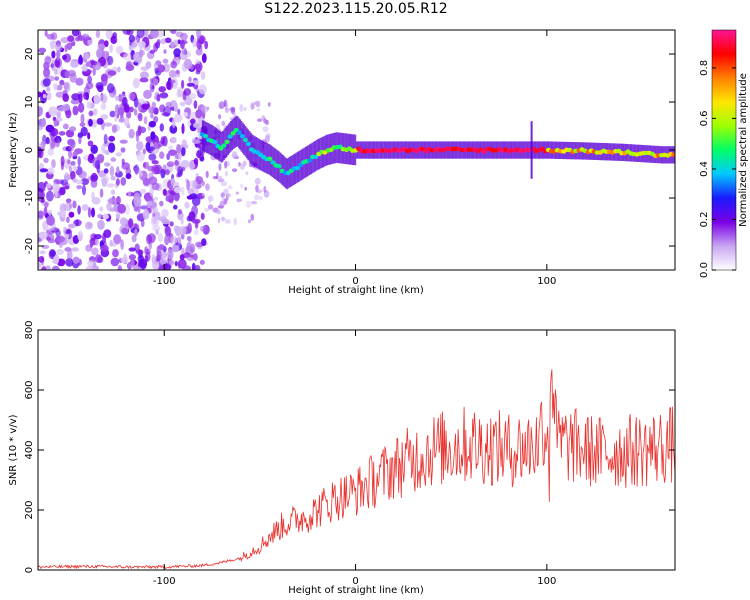 The width and height of the screenshot is (750, 600). I want to click on snr-x-axis-label: Height of straight line (km), so click(356, 590).